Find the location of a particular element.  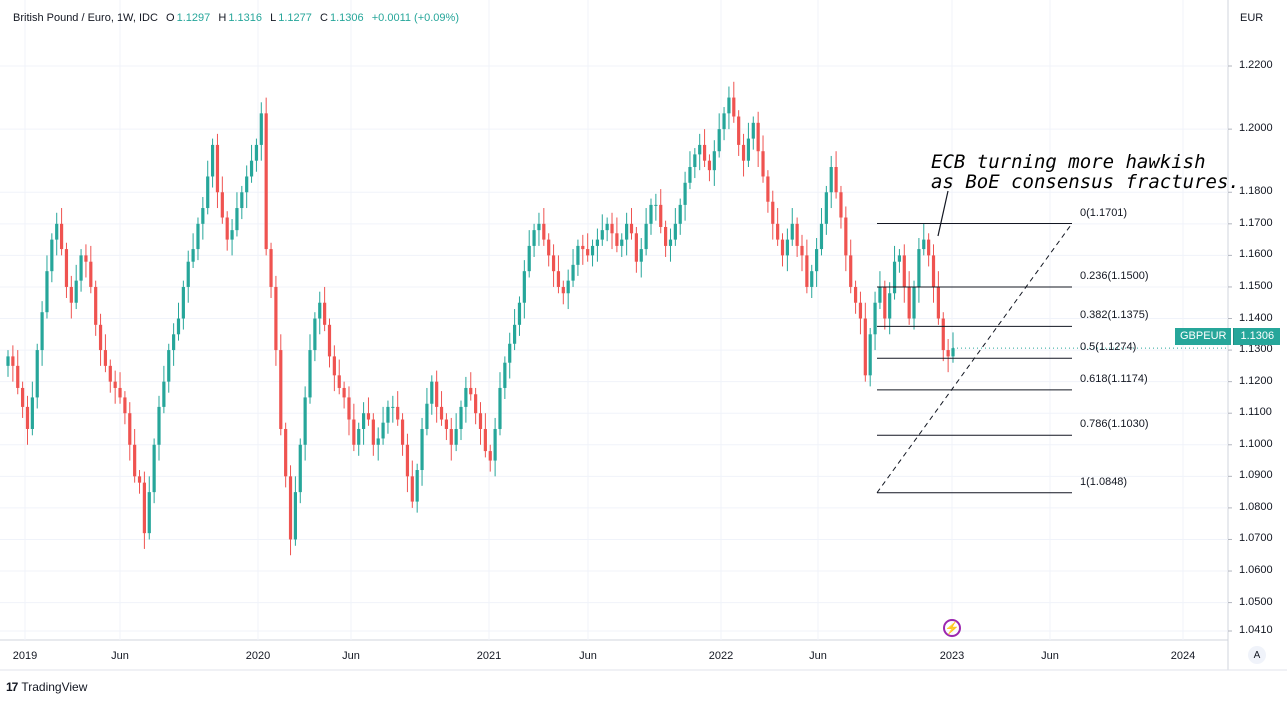

y-tick-label: 1.1000 is located at coordinates (1256, 443).